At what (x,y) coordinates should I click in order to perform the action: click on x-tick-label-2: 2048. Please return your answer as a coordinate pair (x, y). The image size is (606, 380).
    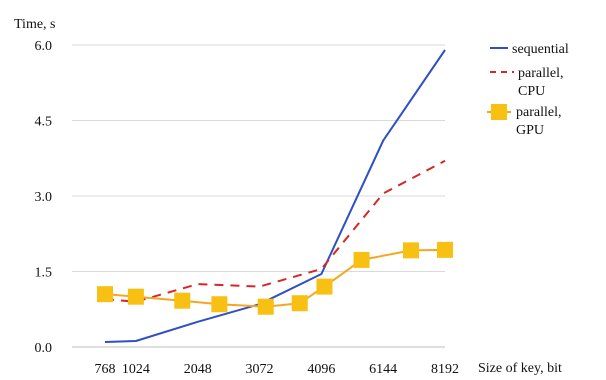
    Looking at the image, I should click on (198, 369).